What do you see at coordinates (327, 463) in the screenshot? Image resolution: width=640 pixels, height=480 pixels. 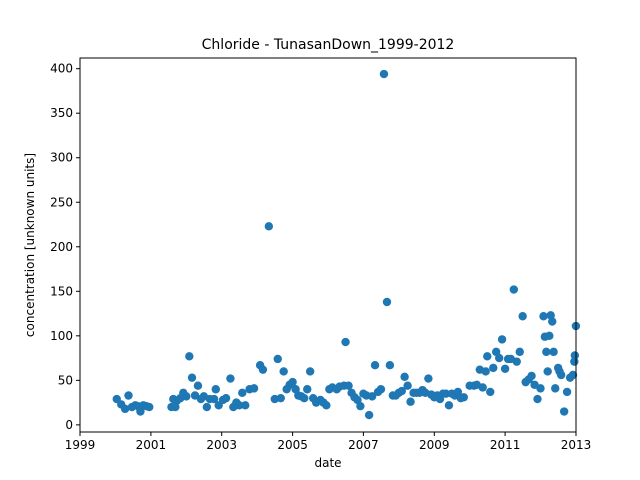 I see `x-axis-label: date` at bounding box center [327, 463].